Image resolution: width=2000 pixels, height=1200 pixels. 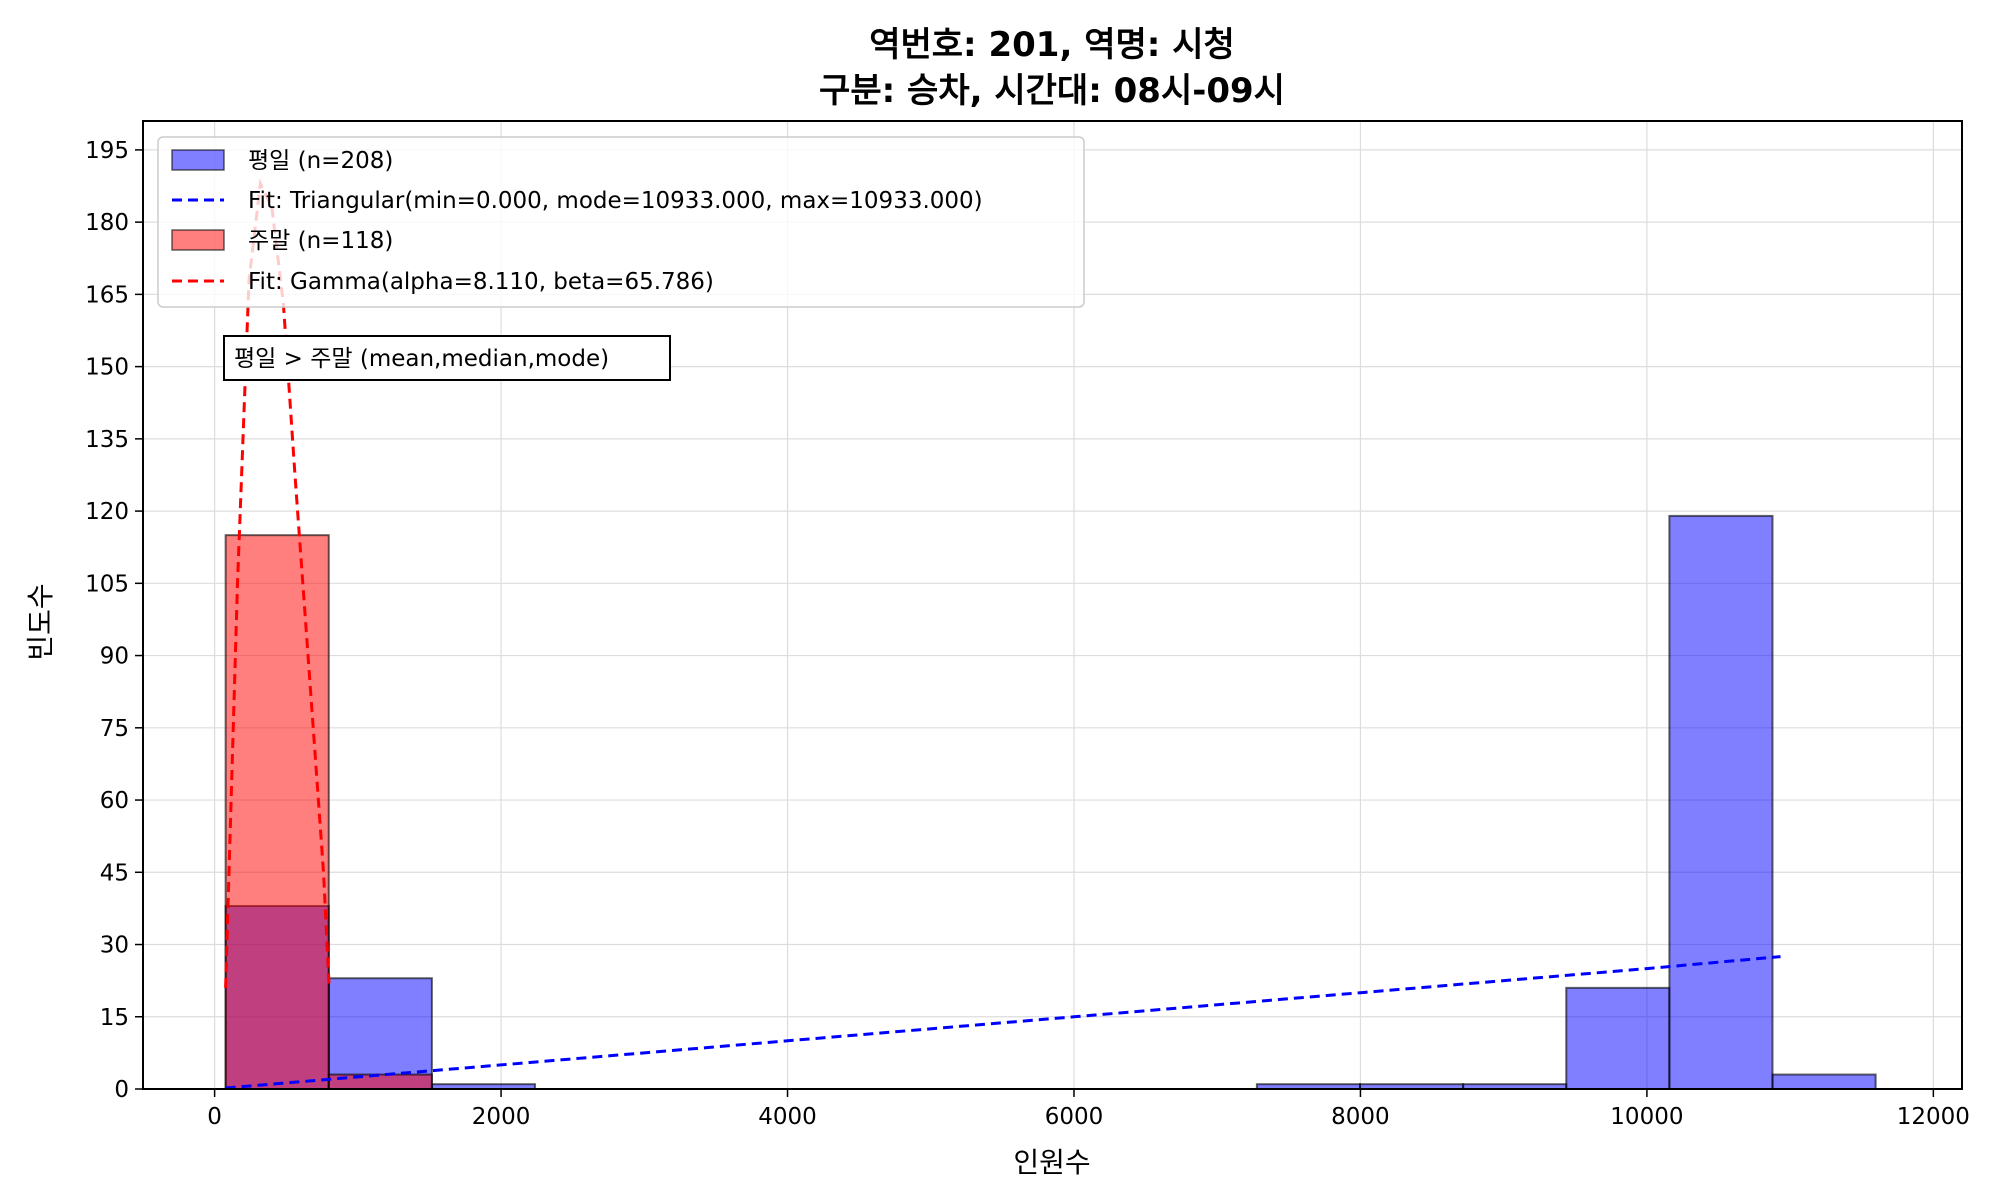 I want to click on y-tick-label: 90, so click(x=114, y=657).